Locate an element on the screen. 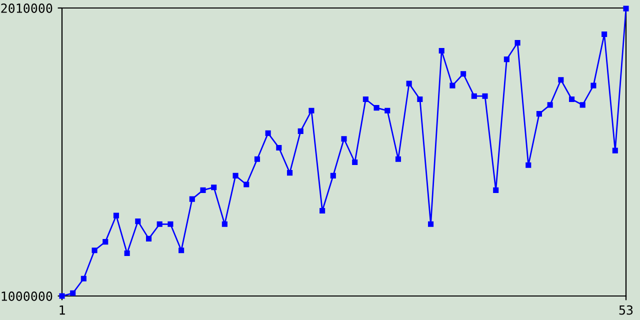 This screenshot has width=640, height=320. x-tick-label: 53 is located at coordinates (626, 310).